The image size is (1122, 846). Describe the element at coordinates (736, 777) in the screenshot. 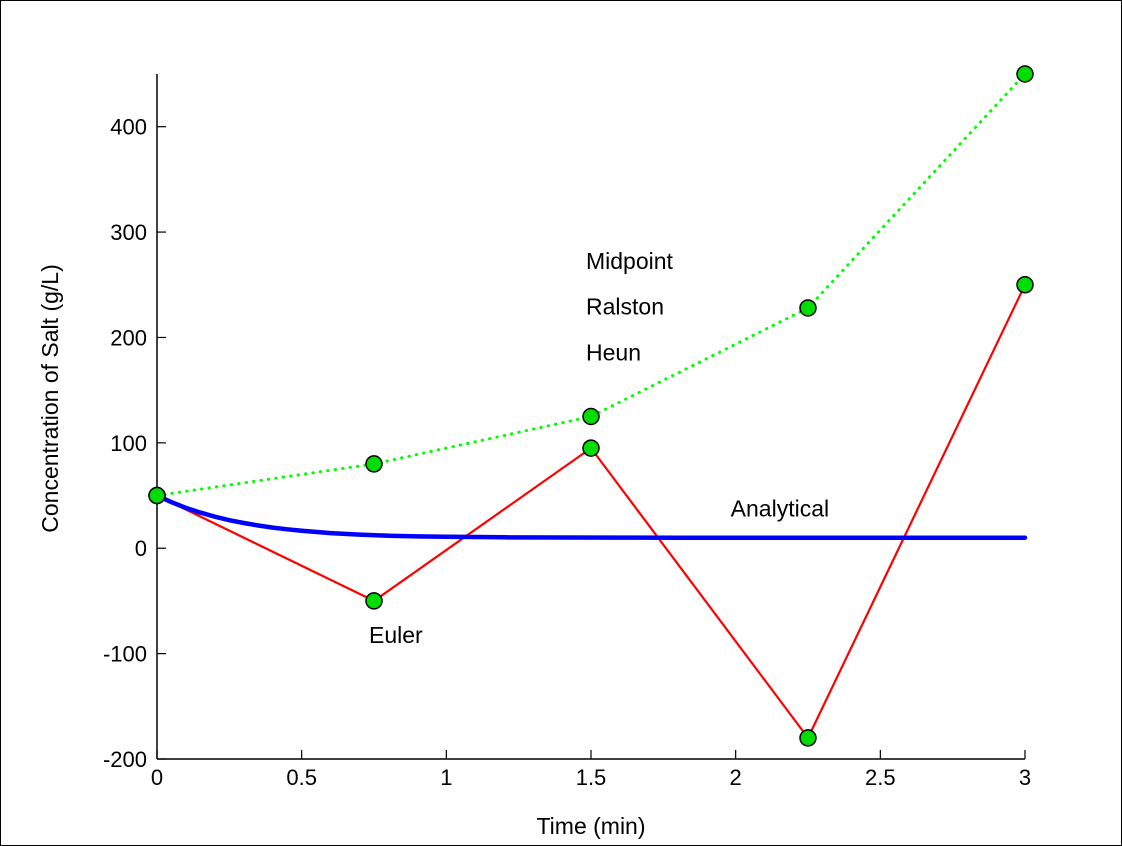

I see `x-tick-label: 2` at that location.